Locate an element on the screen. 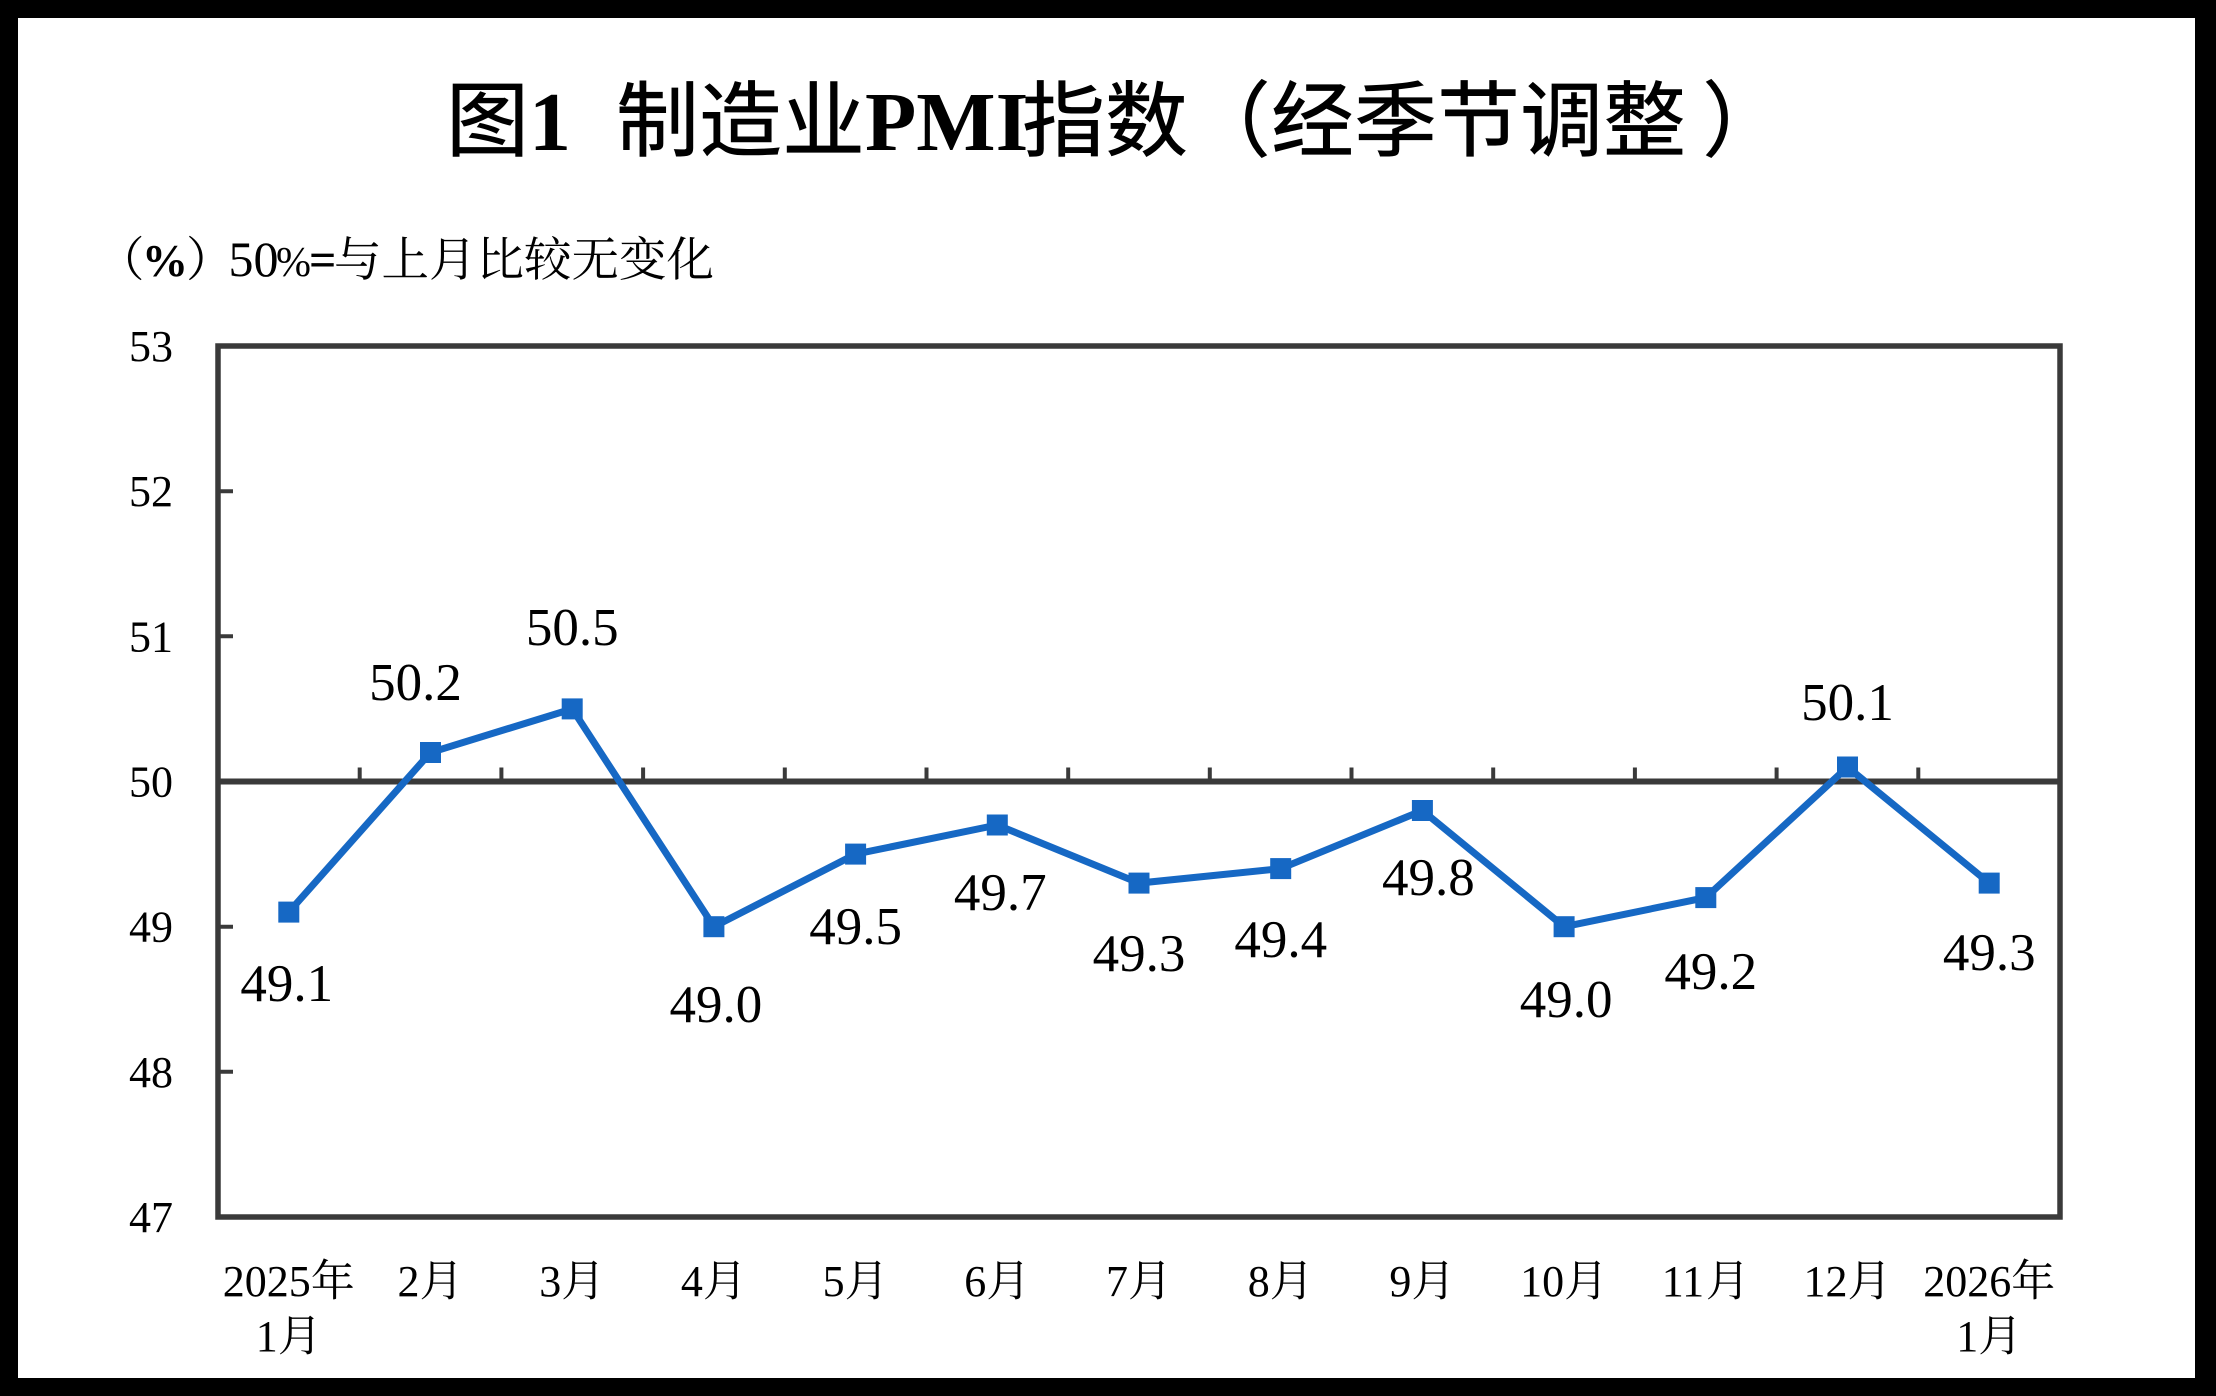 The image size is (2216, 1396). svg-text: 48 is located at coordinates (151, 1072).